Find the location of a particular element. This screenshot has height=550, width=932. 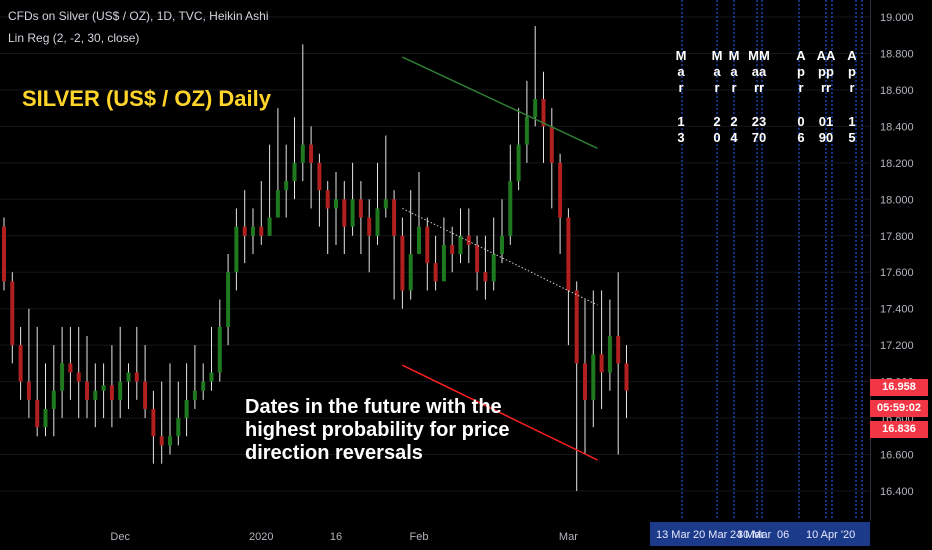

future-date-axis-label: 13 Mar is located at coordinates (673, 535).